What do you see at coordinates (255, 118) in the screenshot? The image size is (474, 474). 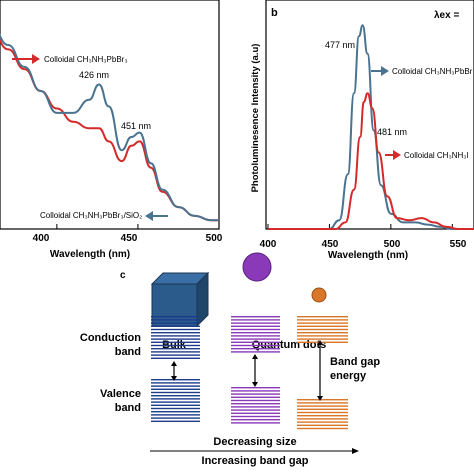 I see `ylabel-b: Photoluminesence Intensity (a.u)` at bounding box center [255, 118].